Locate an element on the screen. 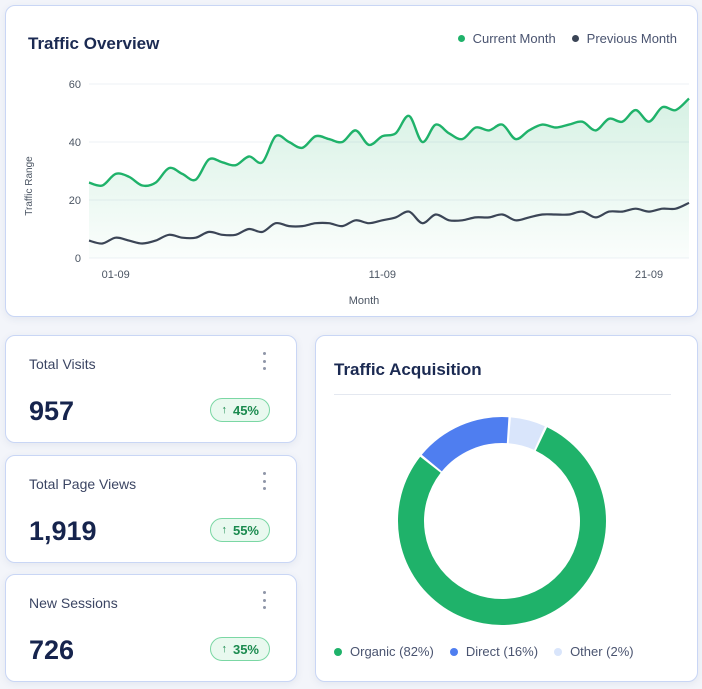 Image resolution: width=702 pixels, height=689 pixels. stat-value: 726 is located at coordinates (52, 650).